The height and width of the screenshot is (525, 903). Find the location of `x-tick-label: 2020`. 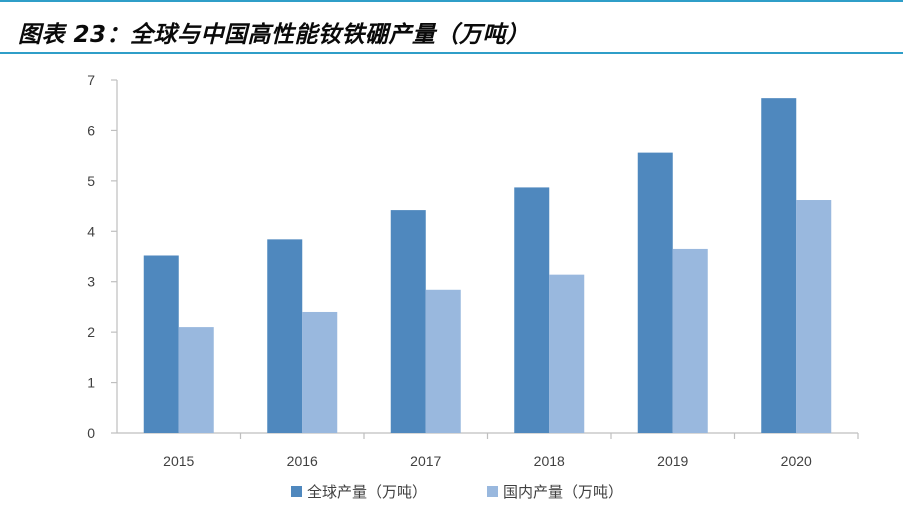

x-tick-label: 2020 is located at coordinates (796, 461).